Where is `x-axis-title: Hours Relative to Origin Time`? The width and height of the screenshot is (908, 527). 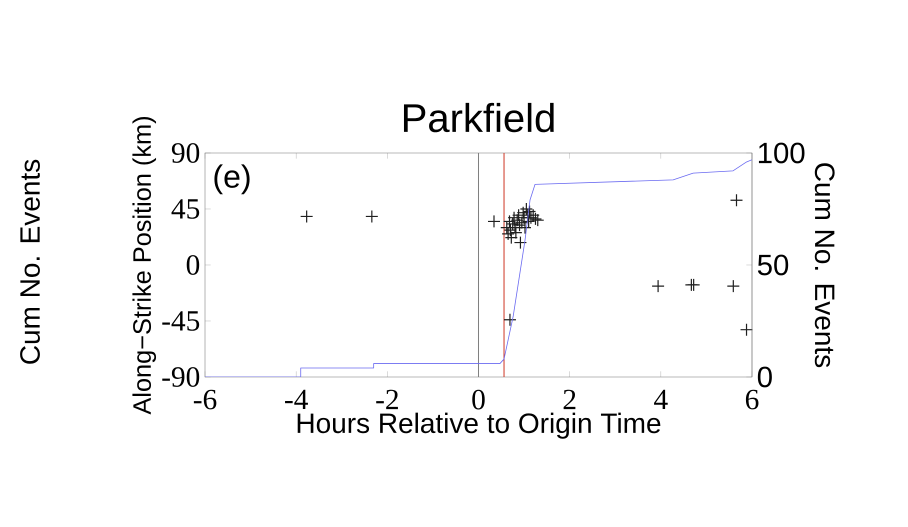
x-axis-title: Hours Relative to Origin Time is located at coordinates (479, 425).